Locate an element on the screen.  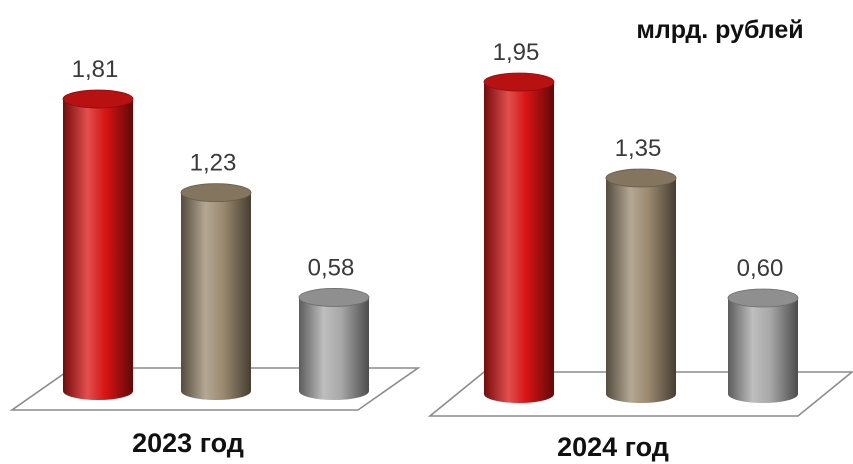
category-label-2024: 2024 год is located at coordinates (613, 447).